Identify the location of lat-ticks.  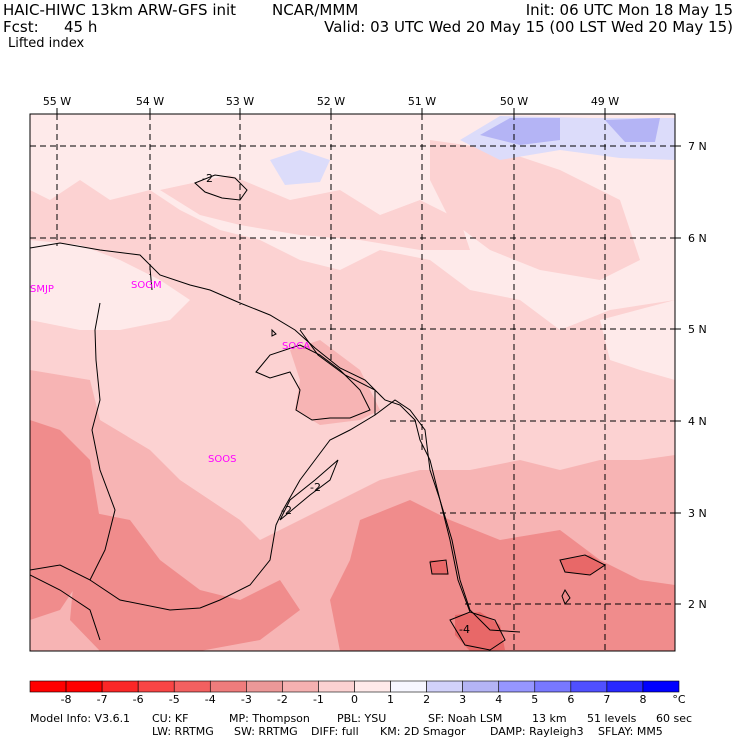
(678, 375).